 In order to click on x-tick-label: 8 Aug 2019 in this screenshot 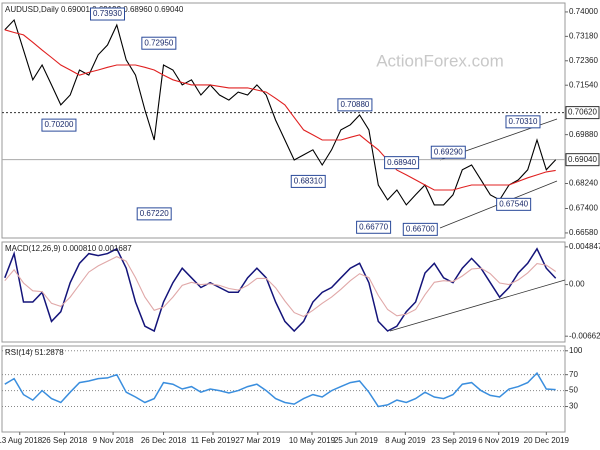, I will do `click(405, 440)`.